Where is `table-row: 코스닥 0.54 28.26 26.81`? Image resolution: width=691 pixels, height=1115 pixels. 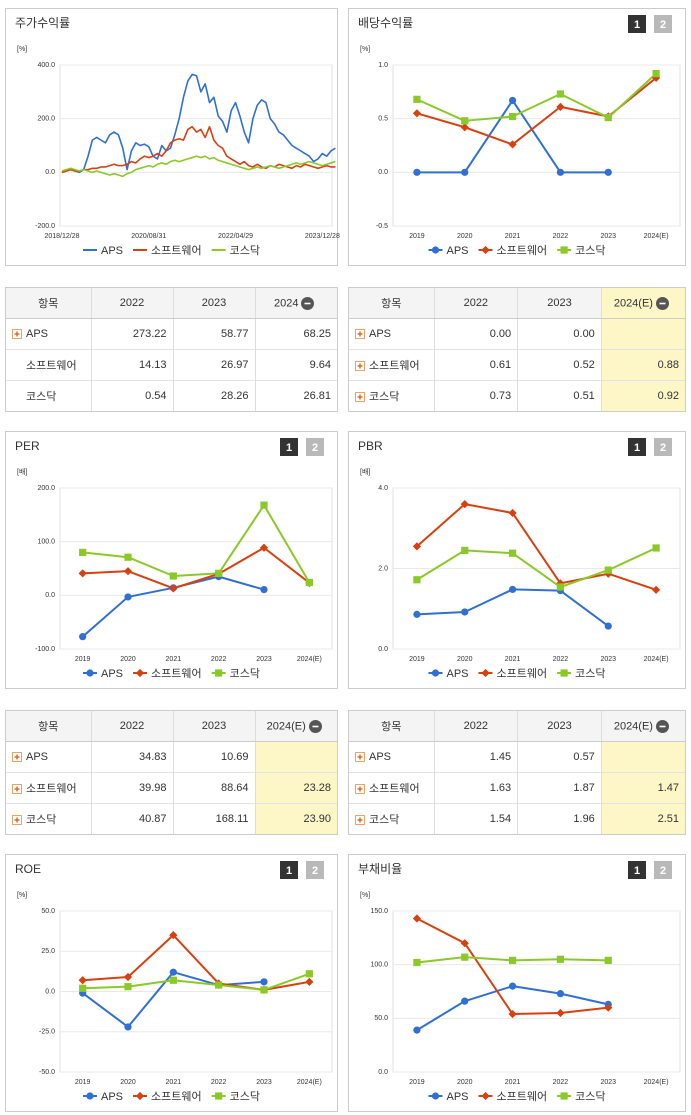 table-row: 코스닥 0.54 28.26 26.81 is located at coordinates (171, 395).